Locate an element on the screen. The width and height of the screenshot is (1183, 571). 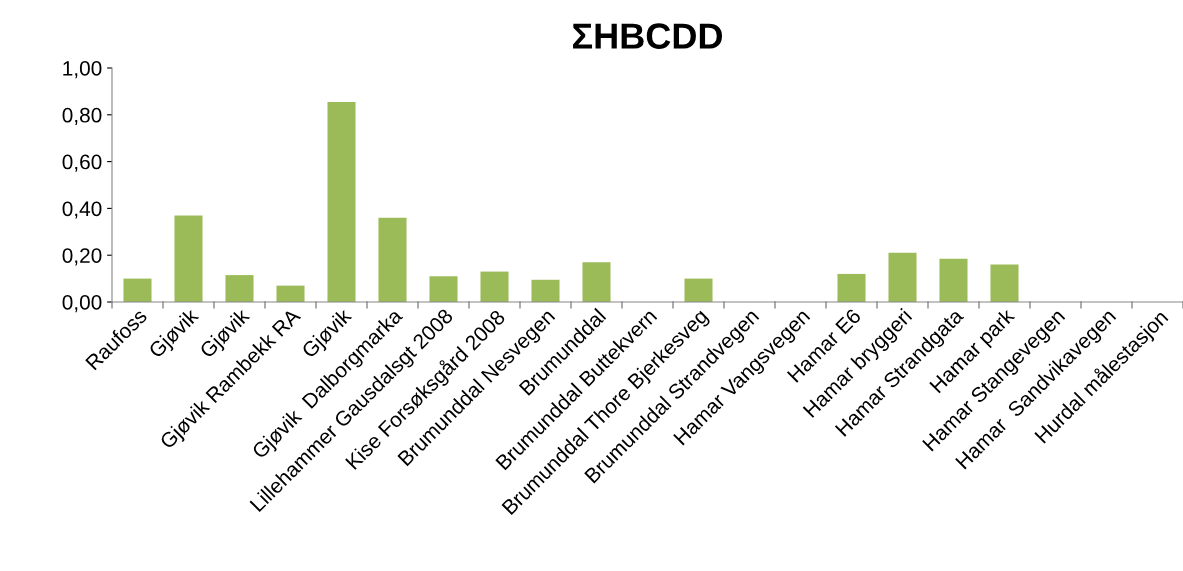
y-tick-label: 0,60 is located at coordinates (82, 163).